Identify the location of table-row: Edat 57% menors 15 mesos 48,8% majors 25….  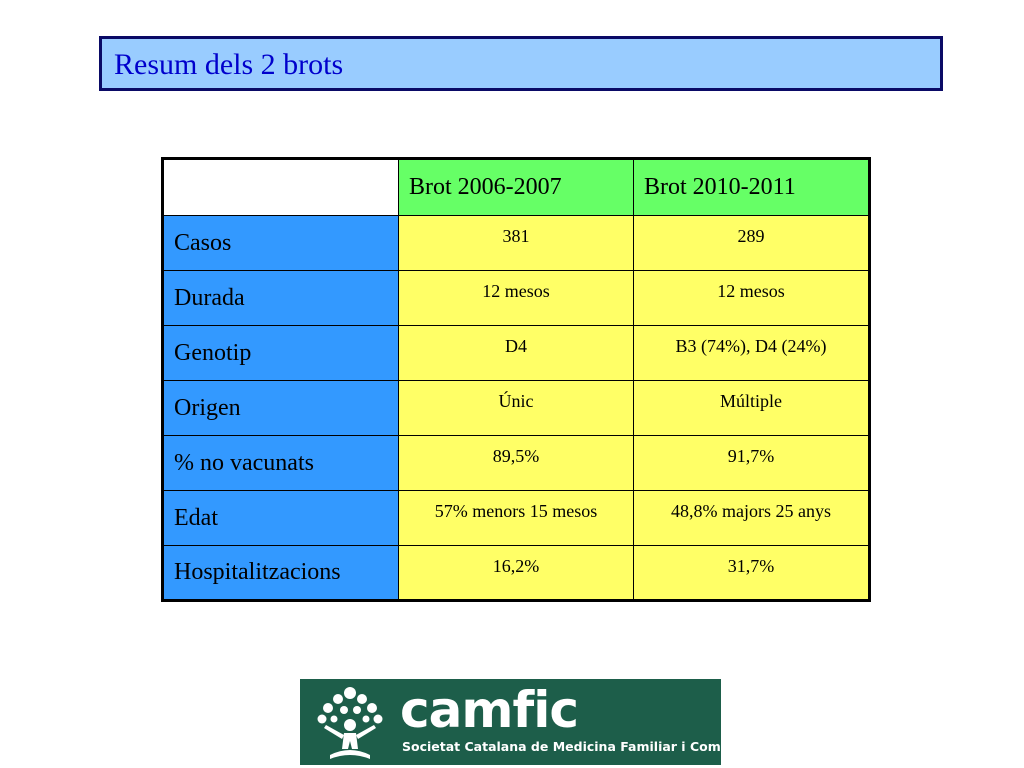
(516, 518).